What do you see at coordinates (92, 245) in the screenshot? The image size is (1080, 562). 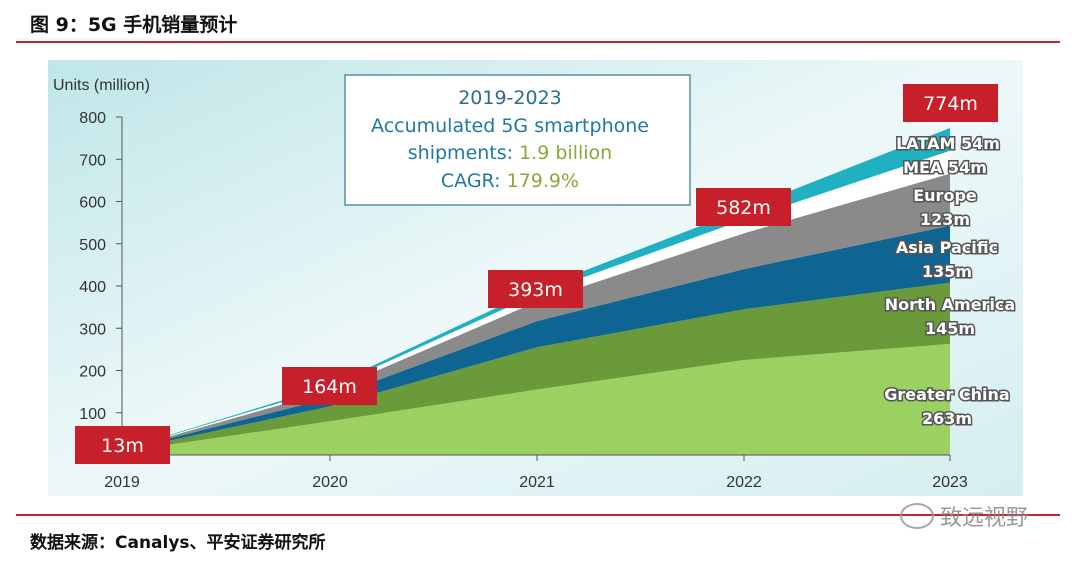 I see `y-tick-label: 500` at bounding box center [92, 245].